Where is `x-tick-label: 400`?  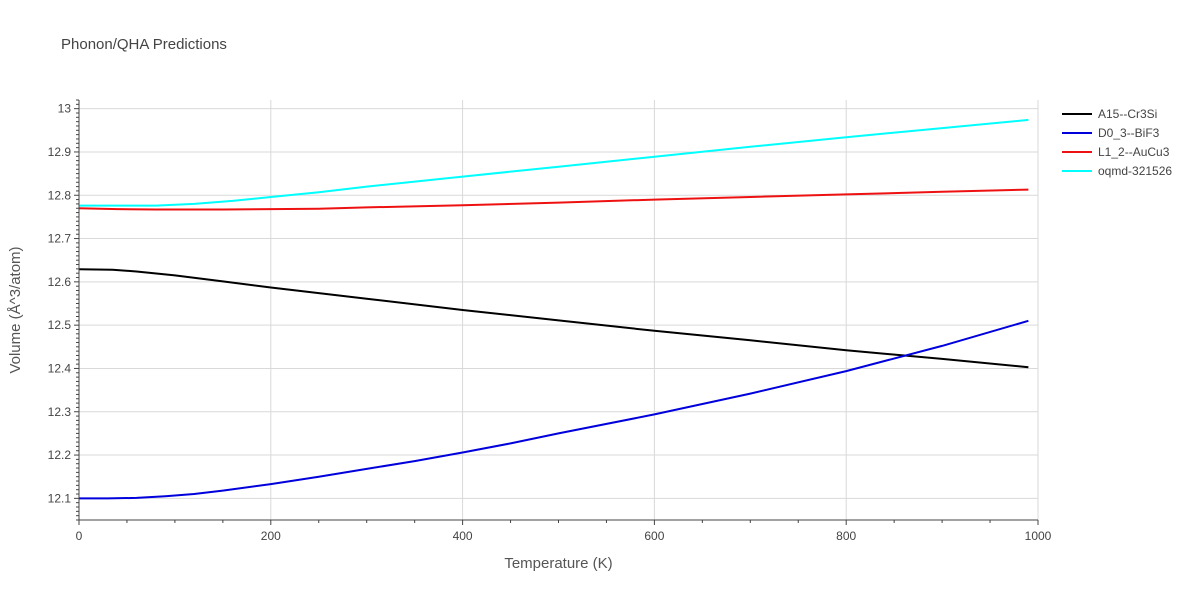
x-tick-label: 400 is located at coordinates (463, 536).